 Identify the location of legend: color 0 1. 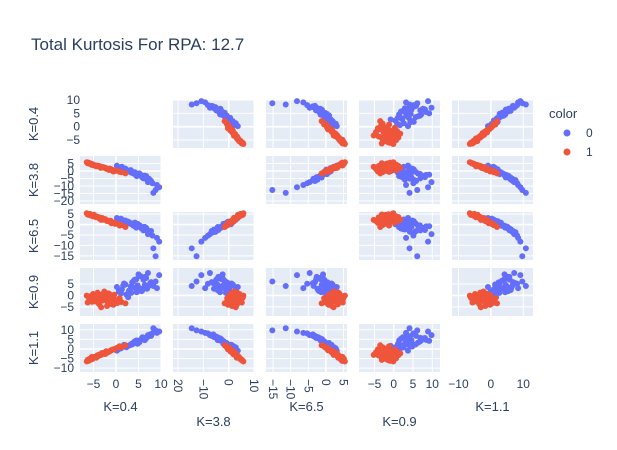
(571, 132).